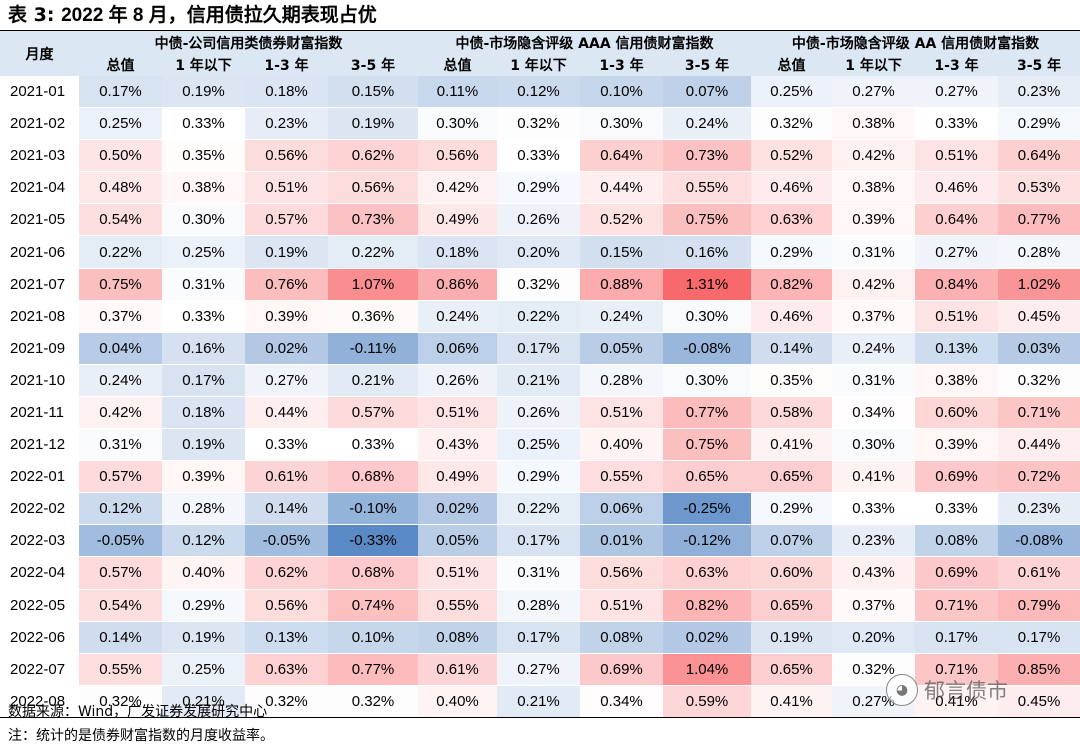  Describe the element at coordinates (39, 413) in the screenshot. I see `month-cell: 2021-11` at that location.